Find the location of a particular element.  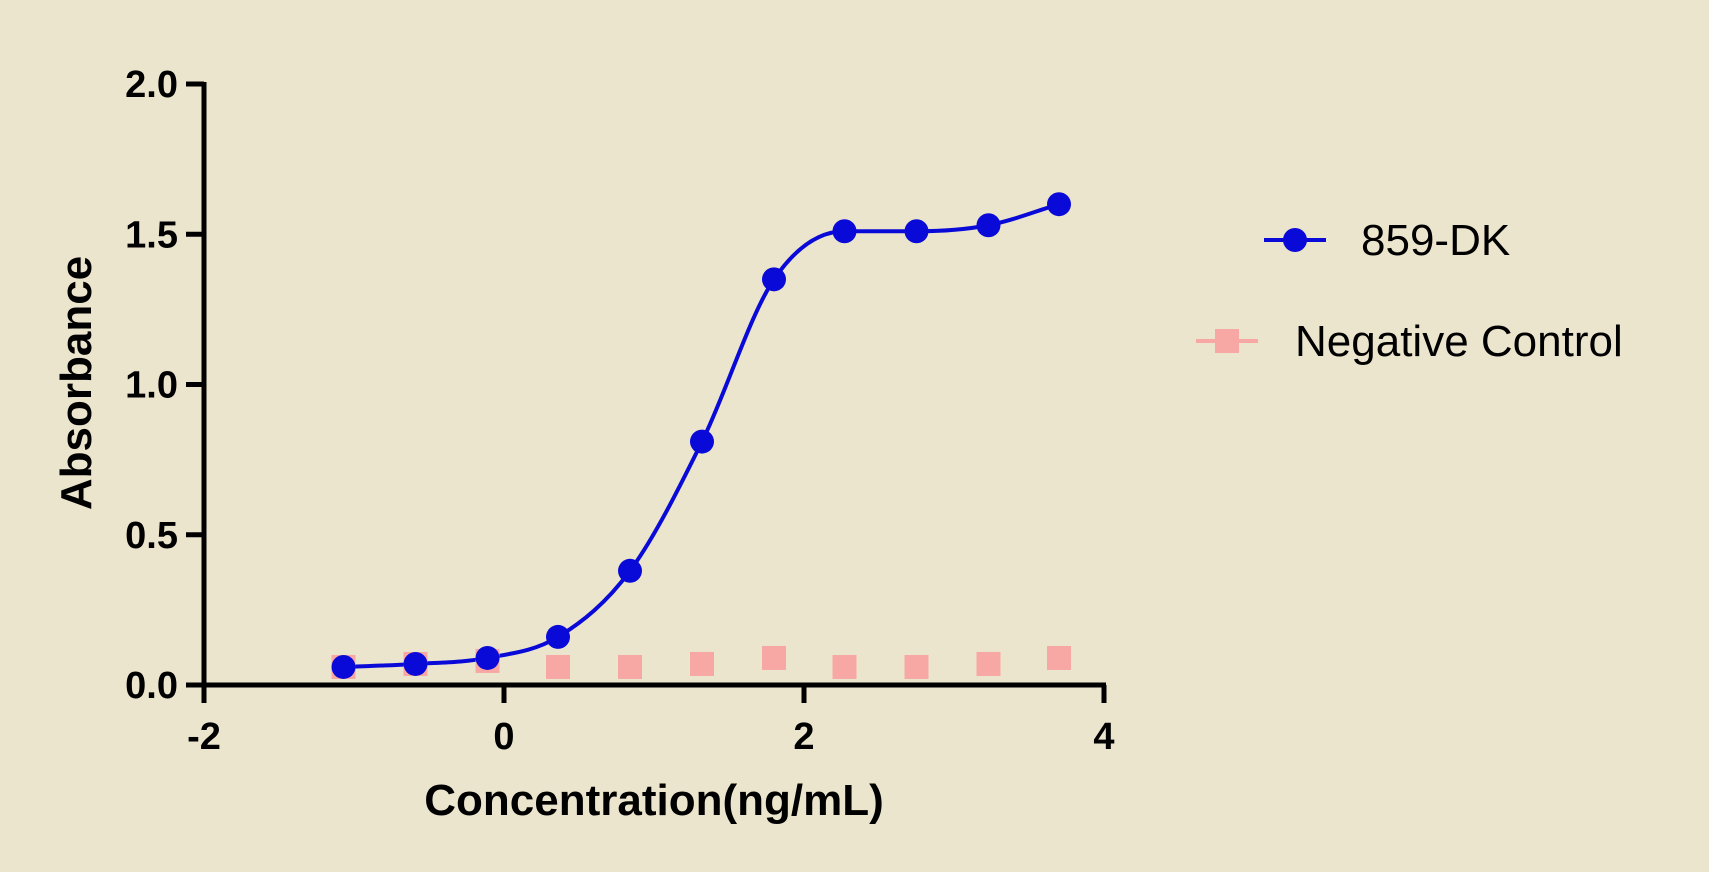

y-tick-label: 1.0 is located at coordinates (151, 386).